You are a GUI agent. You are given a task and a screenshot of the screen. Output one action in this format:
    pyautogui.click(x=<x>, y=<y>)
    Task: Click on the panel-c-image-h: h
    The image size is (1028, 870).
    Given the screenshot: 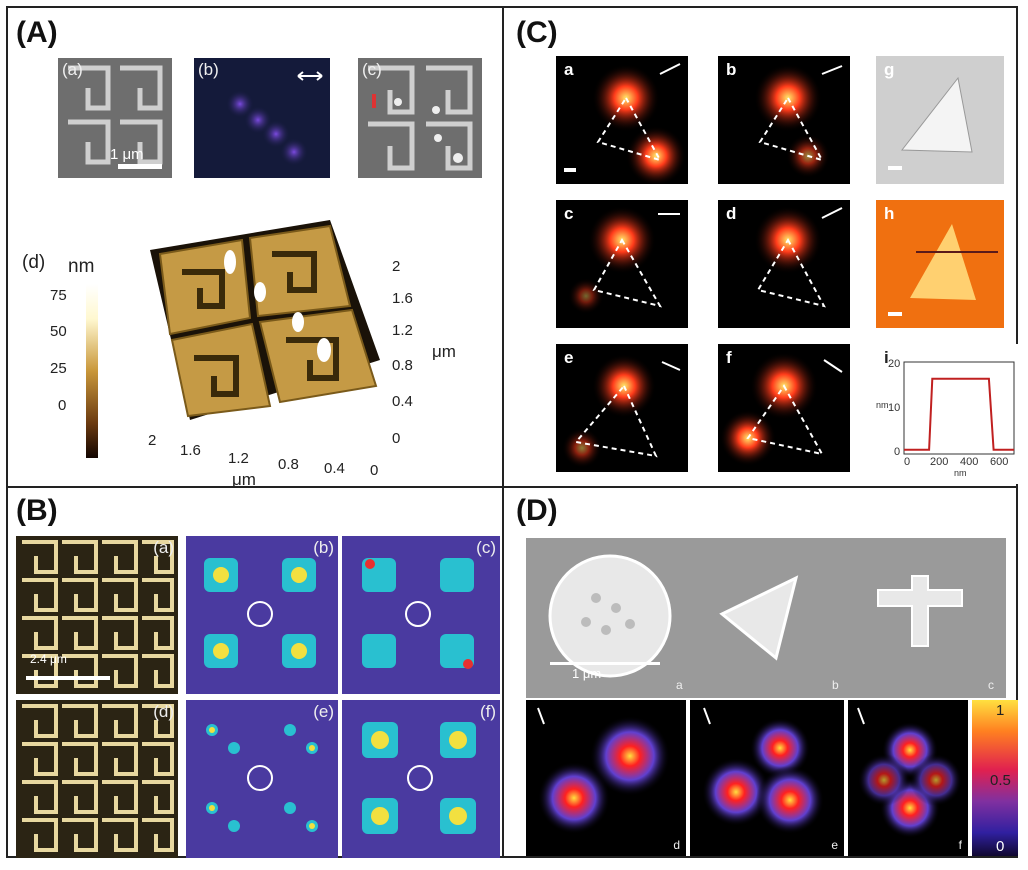 What is the action you would take?
    pyautogui.click(x=940, y=264)
    